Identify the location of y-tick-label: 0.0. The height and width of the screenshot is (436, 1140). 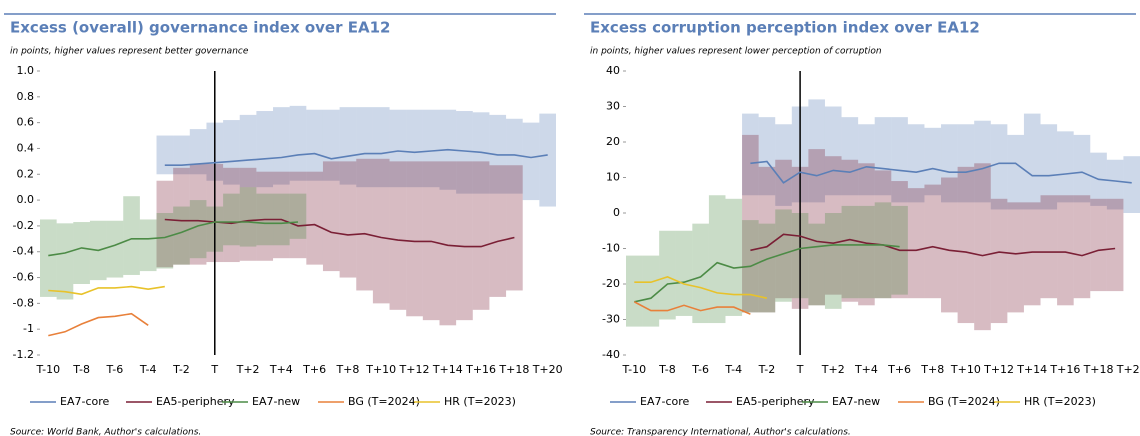
(26, 199).